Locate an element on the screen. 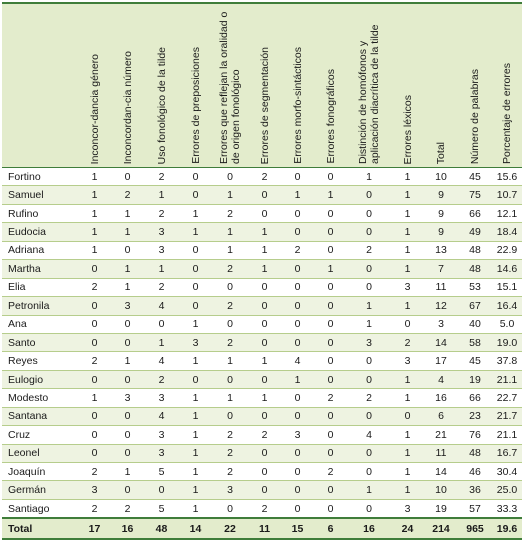  table-cell: 12.1 is located at coordinates (507, 214).